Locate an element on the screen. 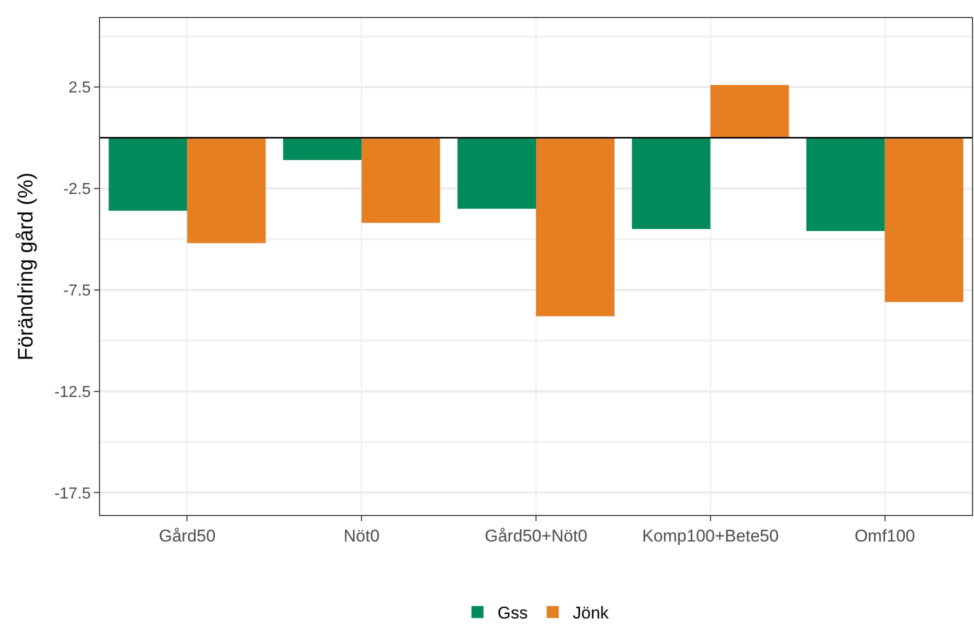 The image size is (974, 633). x-tick-label: Gård50 is located at coordinates (187, 536).